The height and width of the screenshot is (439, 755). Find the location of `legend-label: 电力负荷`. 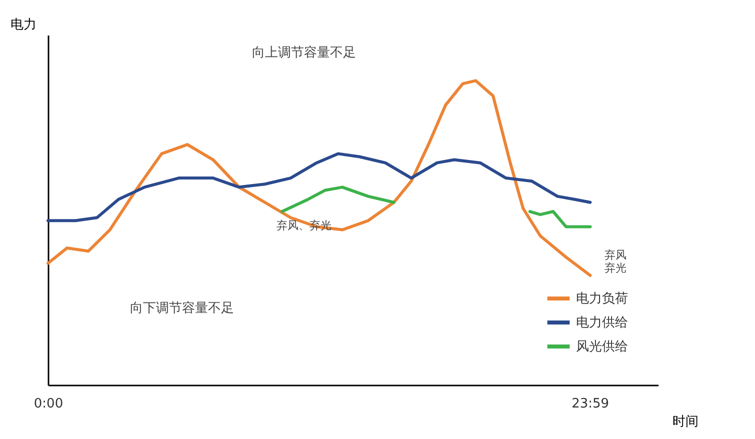

legend-label: 电力负荷 is located at coordinates (602, 299).